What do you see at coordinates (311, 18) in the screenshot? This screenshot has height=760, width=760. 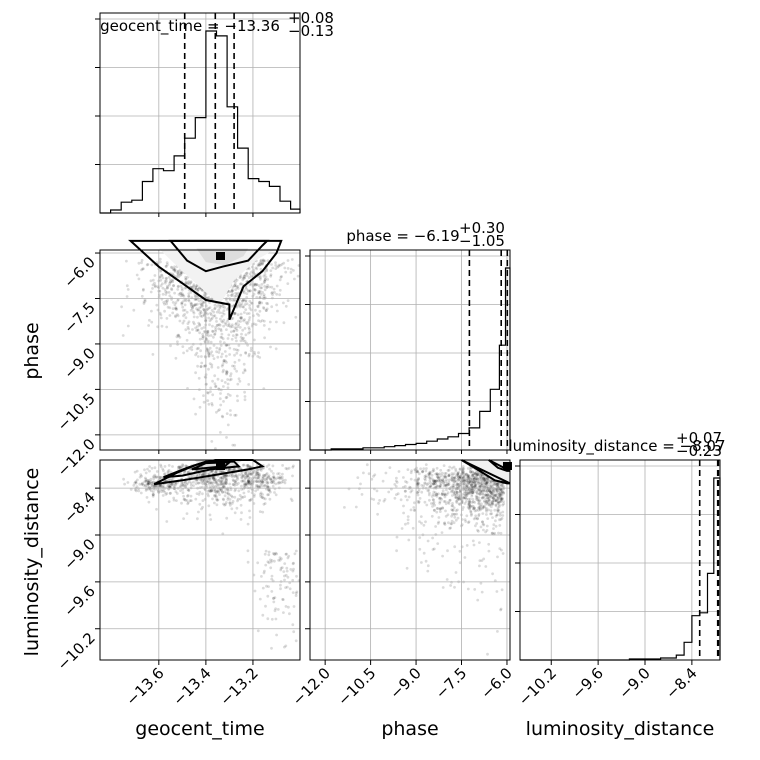 I see `title-geocent-time-sup: +0.08` at bounding box center [311, 18].